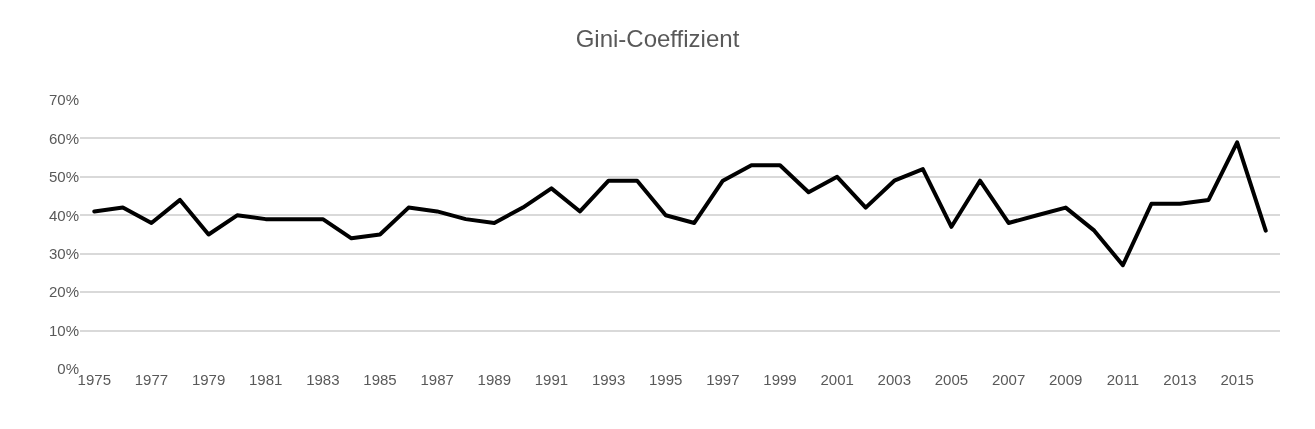 The image size is (1315, 429). I want to click on x-tick-label: 1997, so click(723, 379).